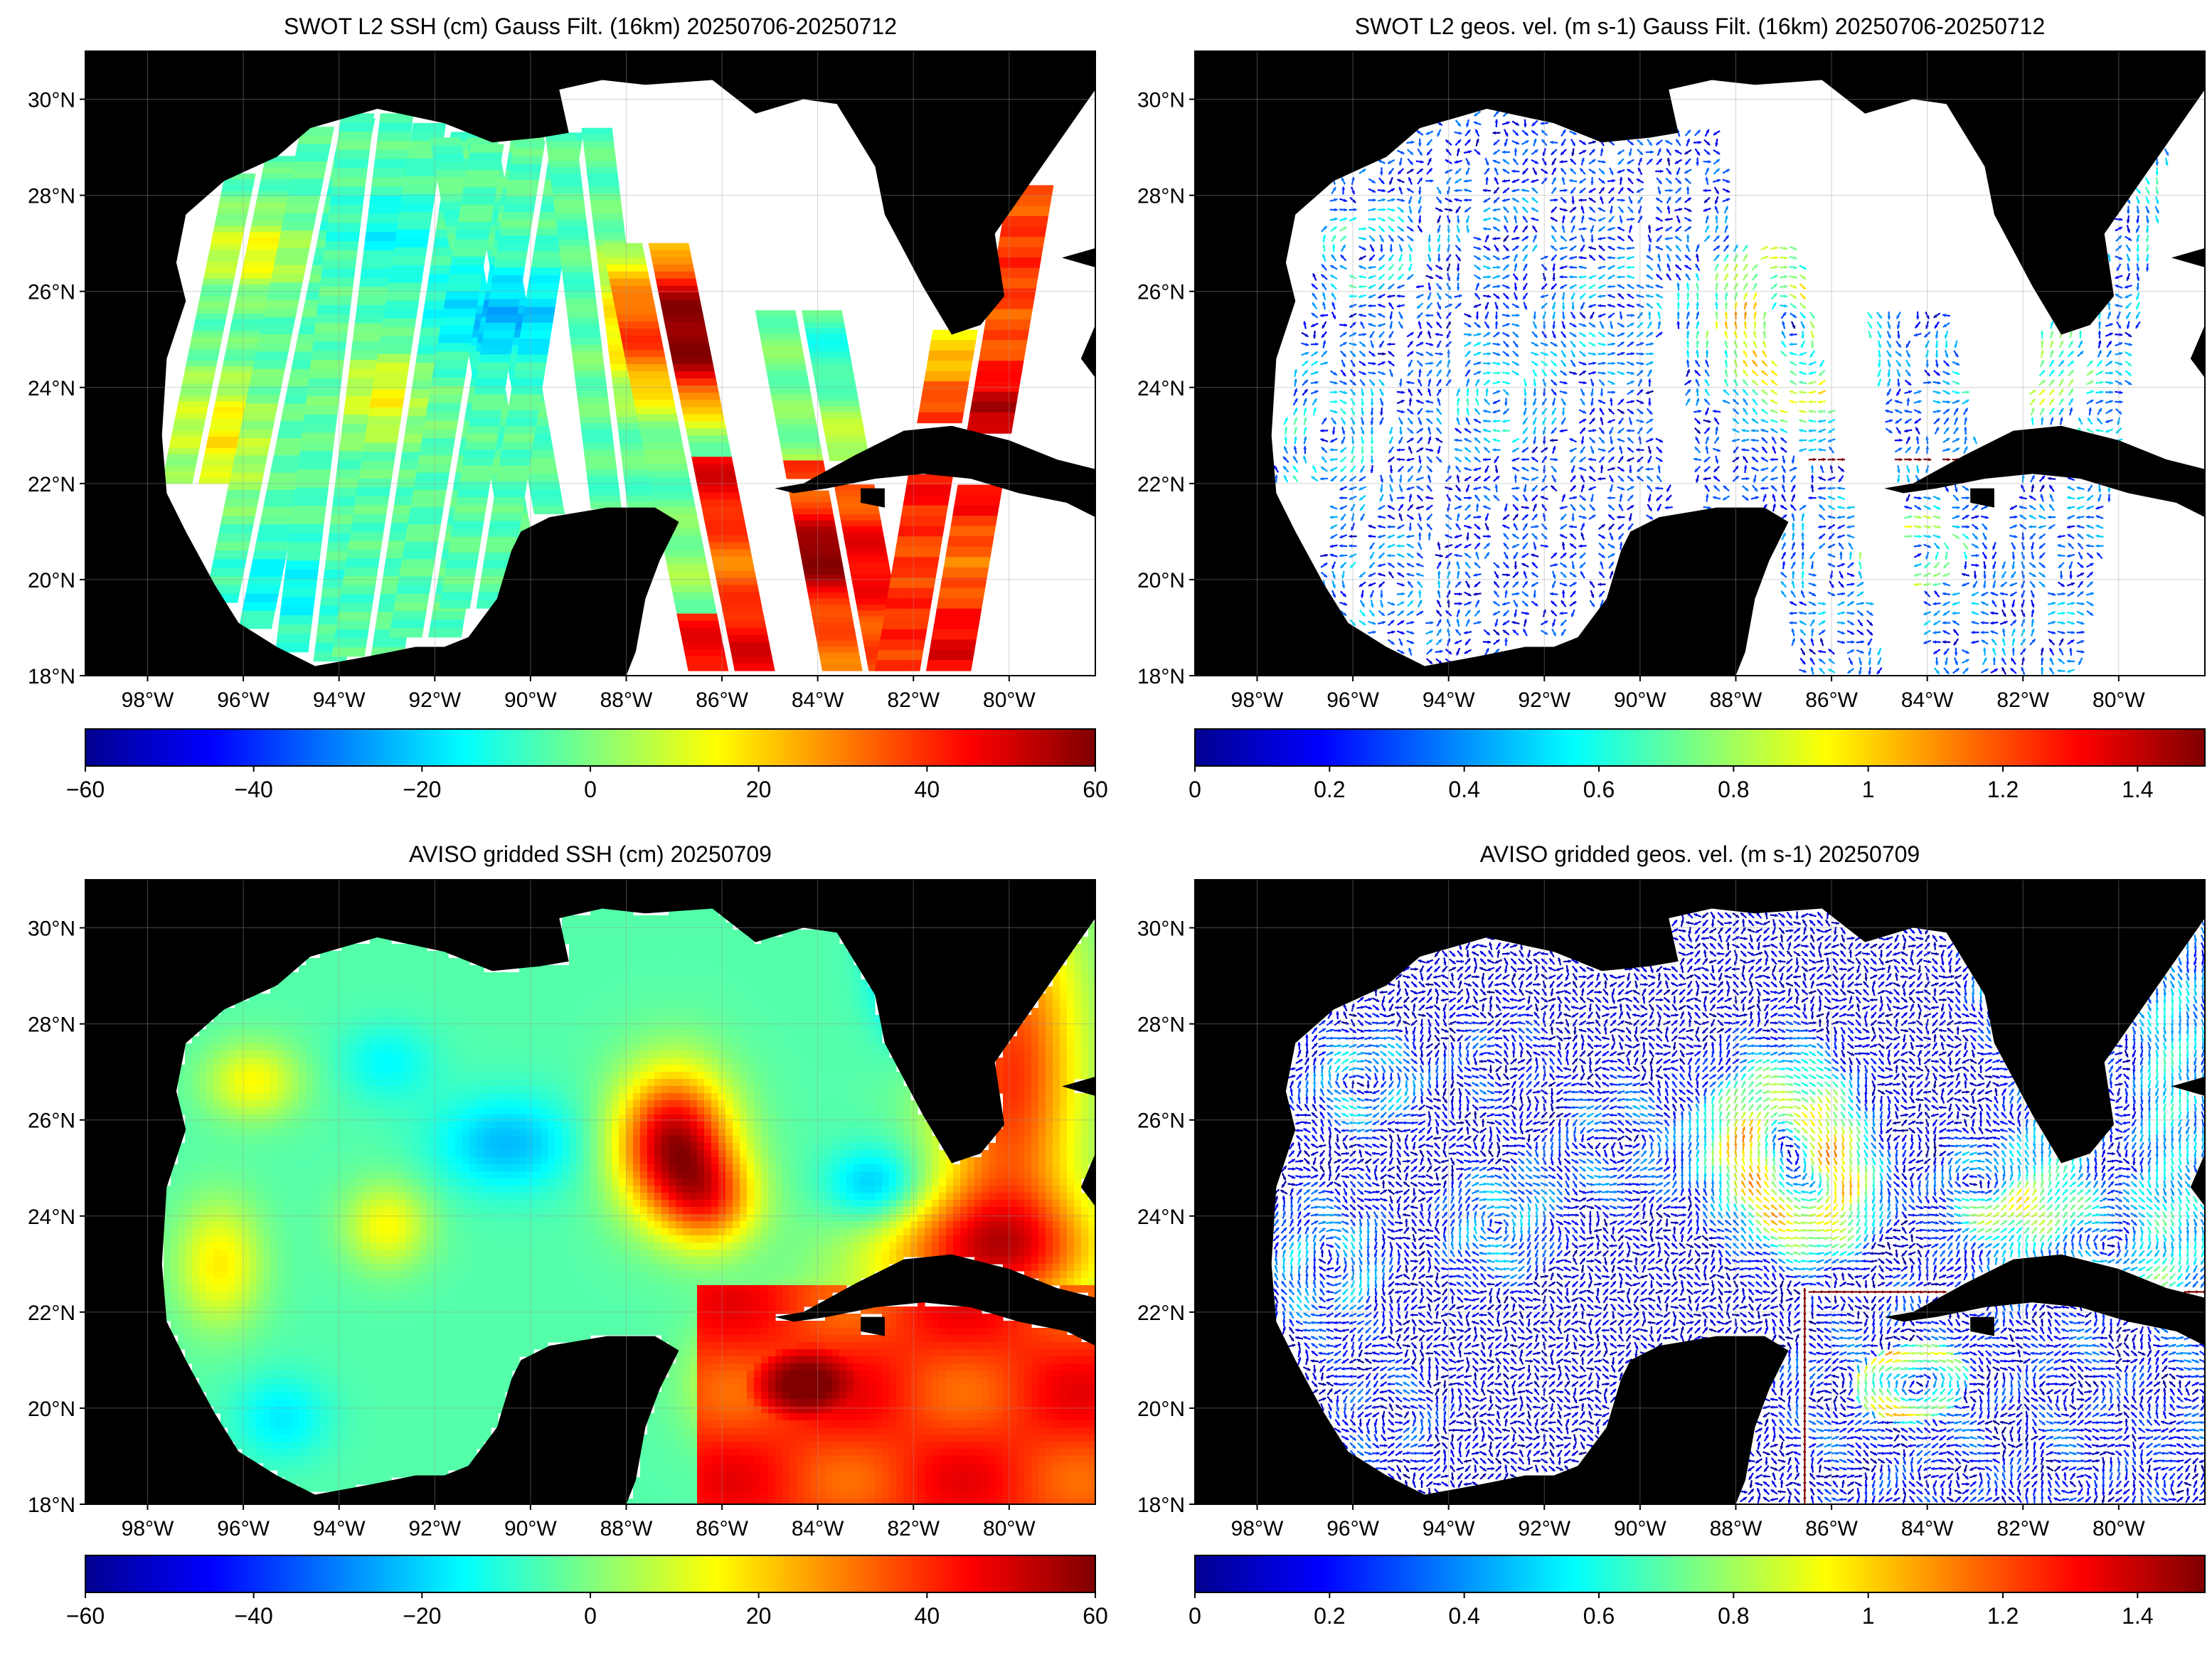 The image size is (2212, 1655). I want to click on colorbar-swot-vel: 0 0.2 0.4 0.6 0.8 1 1.2 1.4, so click(1697, 766).